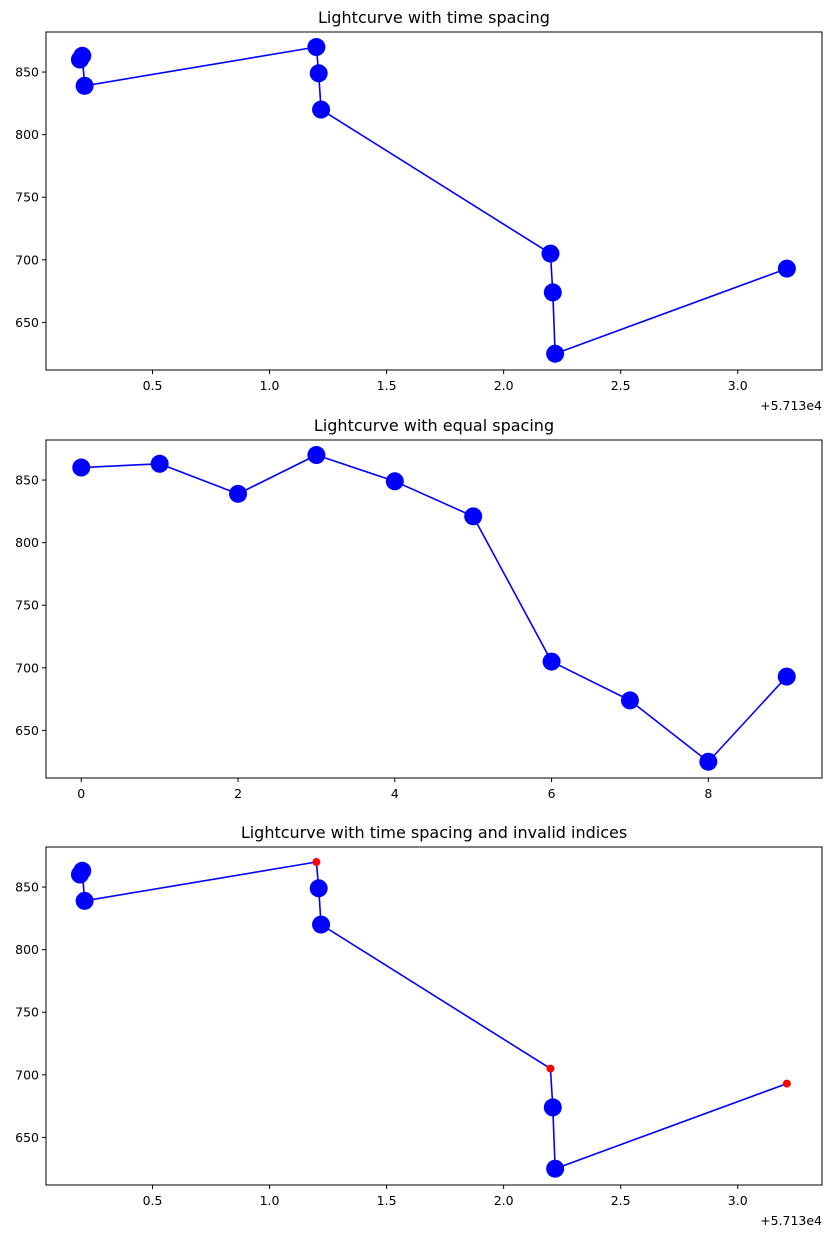  What do you see at coordinates (238, 793) in the screenshot?
I see `x-tick-label: 2` at bounding box center [238, 793].